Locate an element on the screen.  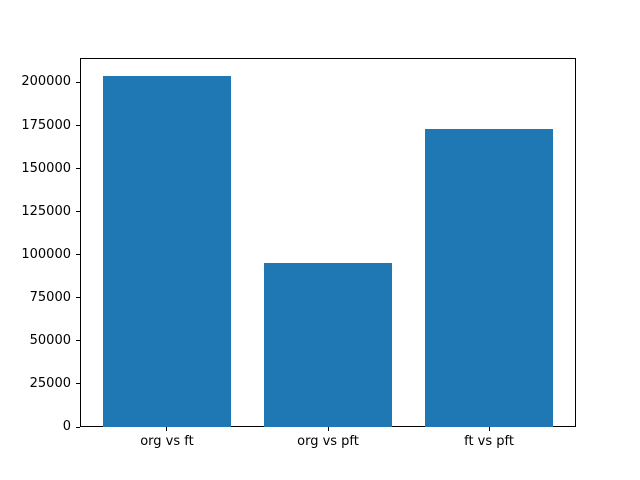
y-tick-label: 100000 is located at coordinates (46, 254).